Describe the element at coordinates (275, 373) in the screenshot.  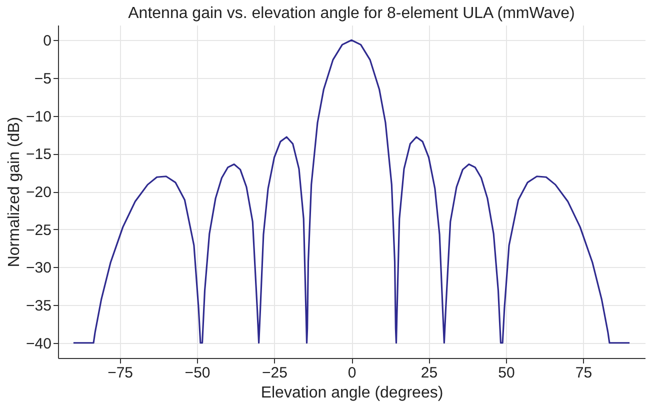
I see `x-tick-label: −25` at that location.